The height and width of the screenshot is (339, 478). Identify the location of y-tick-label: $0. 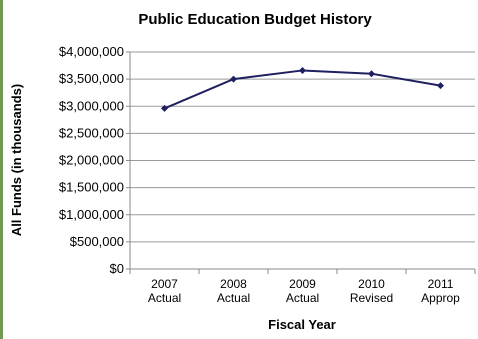
(117, 268).